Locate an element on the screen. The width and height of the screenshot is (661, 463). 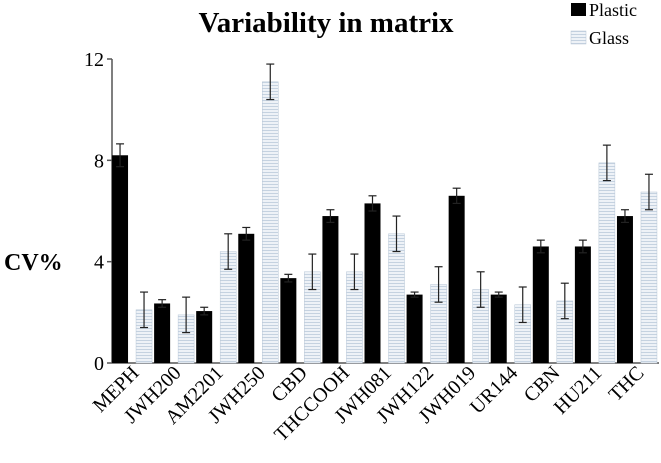
legend-label-plastic: Plastic is located at coordinates (613, 10).